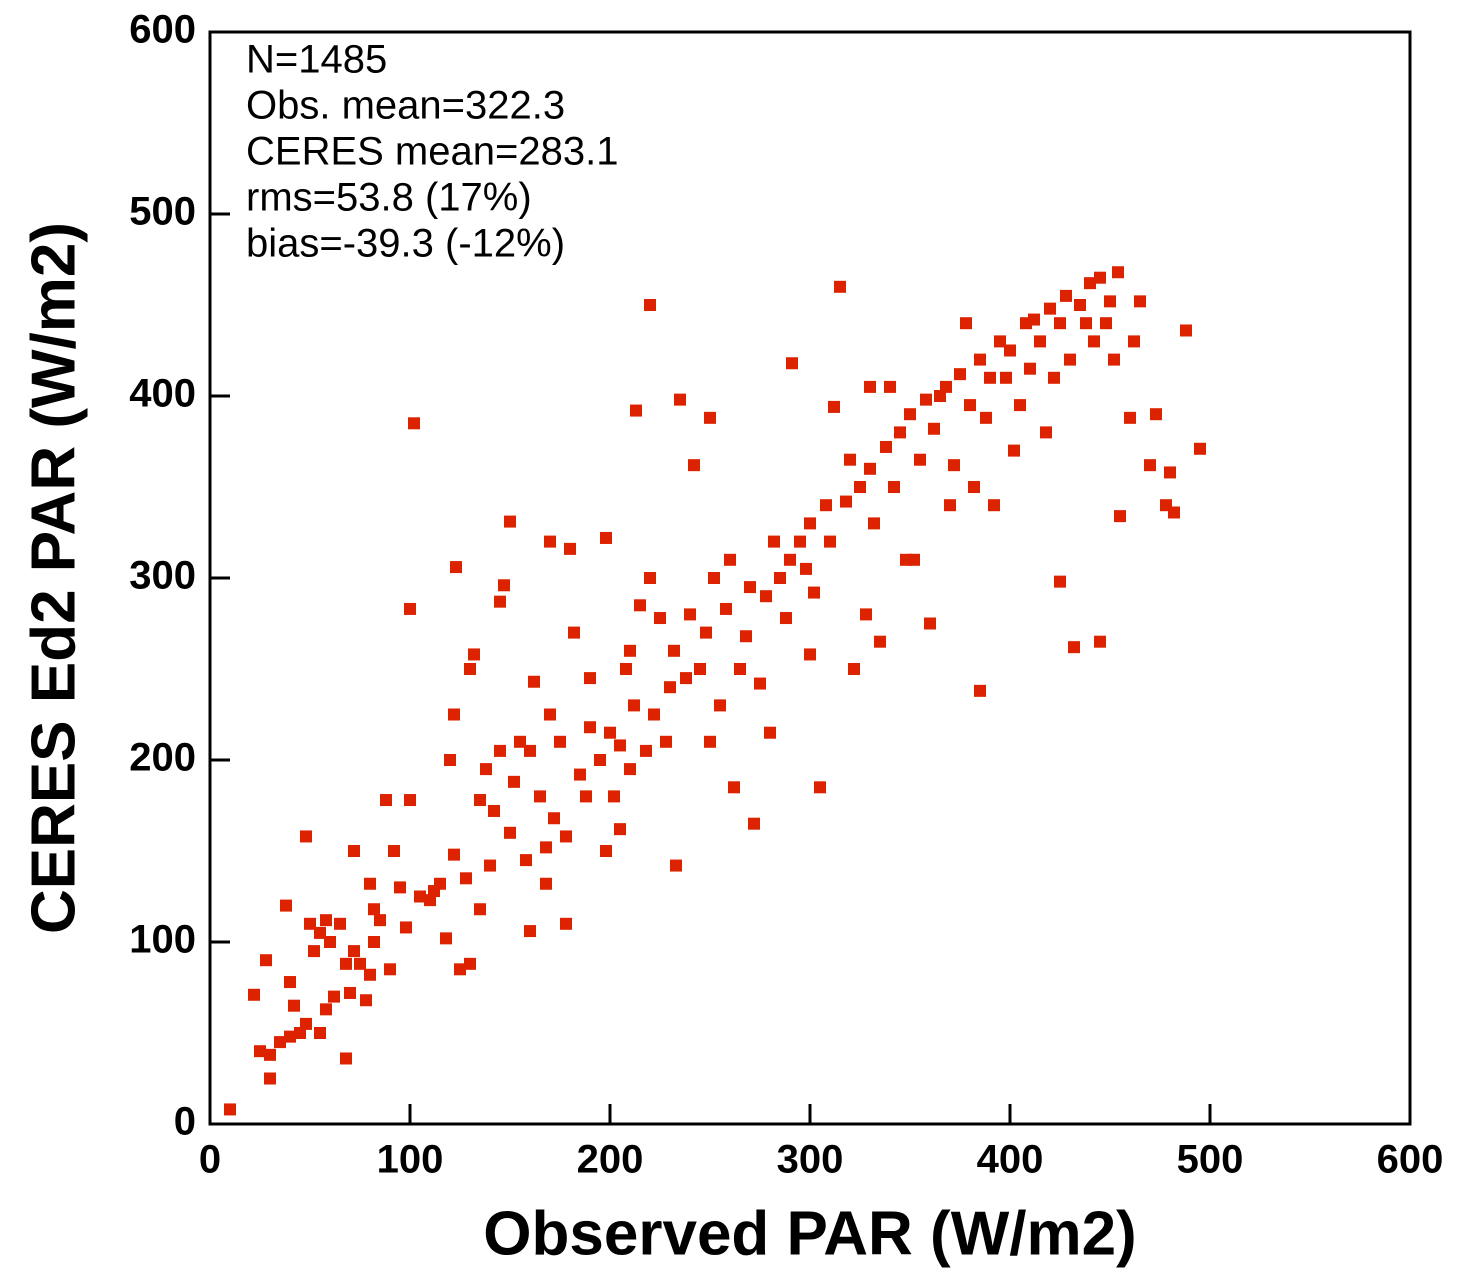  I want to click on annotation: bias=-39.3 (-12%), so click(405, 244).